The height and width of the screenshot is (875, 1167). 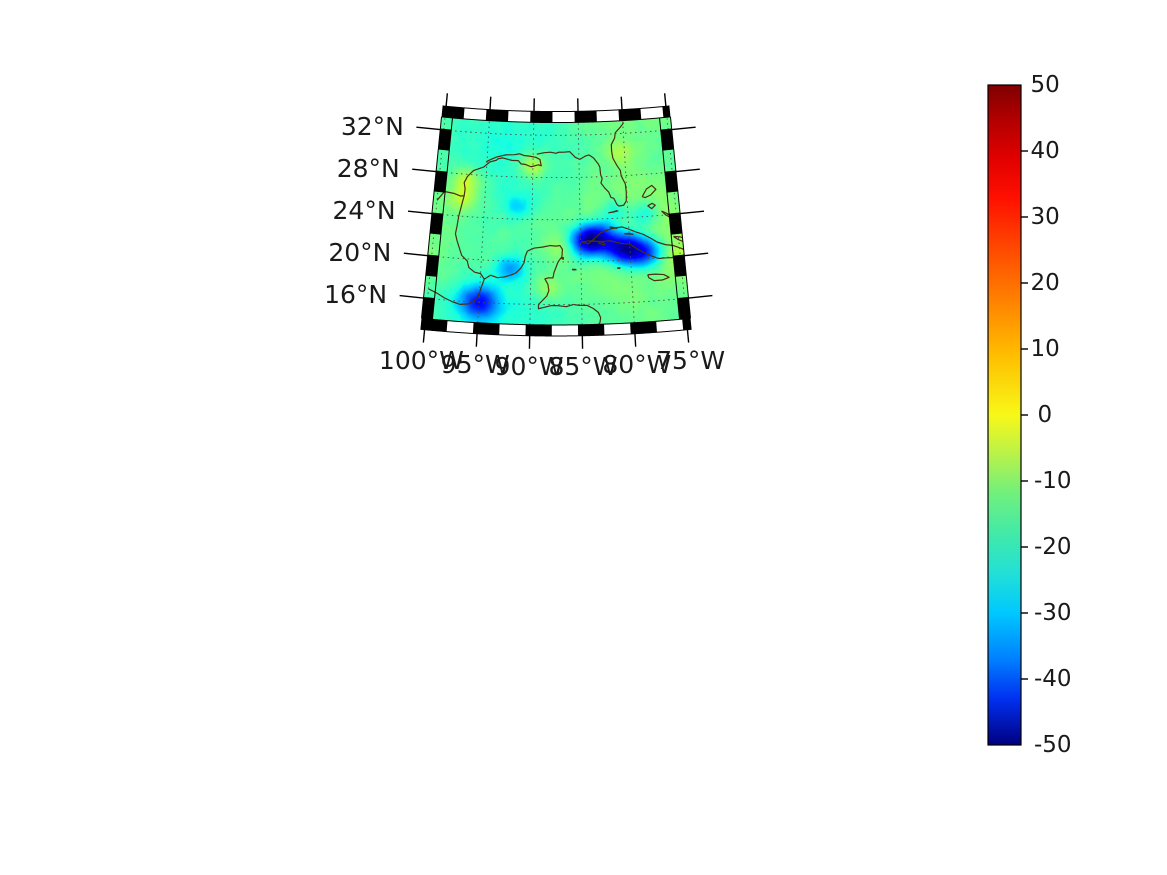 I want to click on x-tick-label-3: 85°W, so click(x=583, y=367).